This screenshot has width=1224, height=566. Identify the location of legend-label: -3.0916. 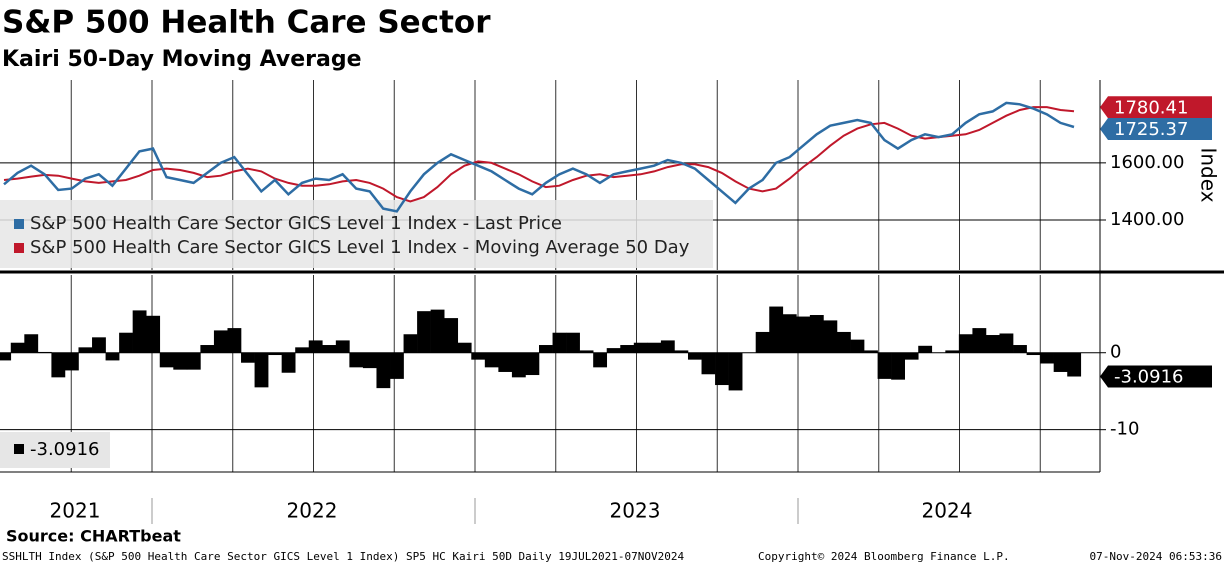
(64, 449).